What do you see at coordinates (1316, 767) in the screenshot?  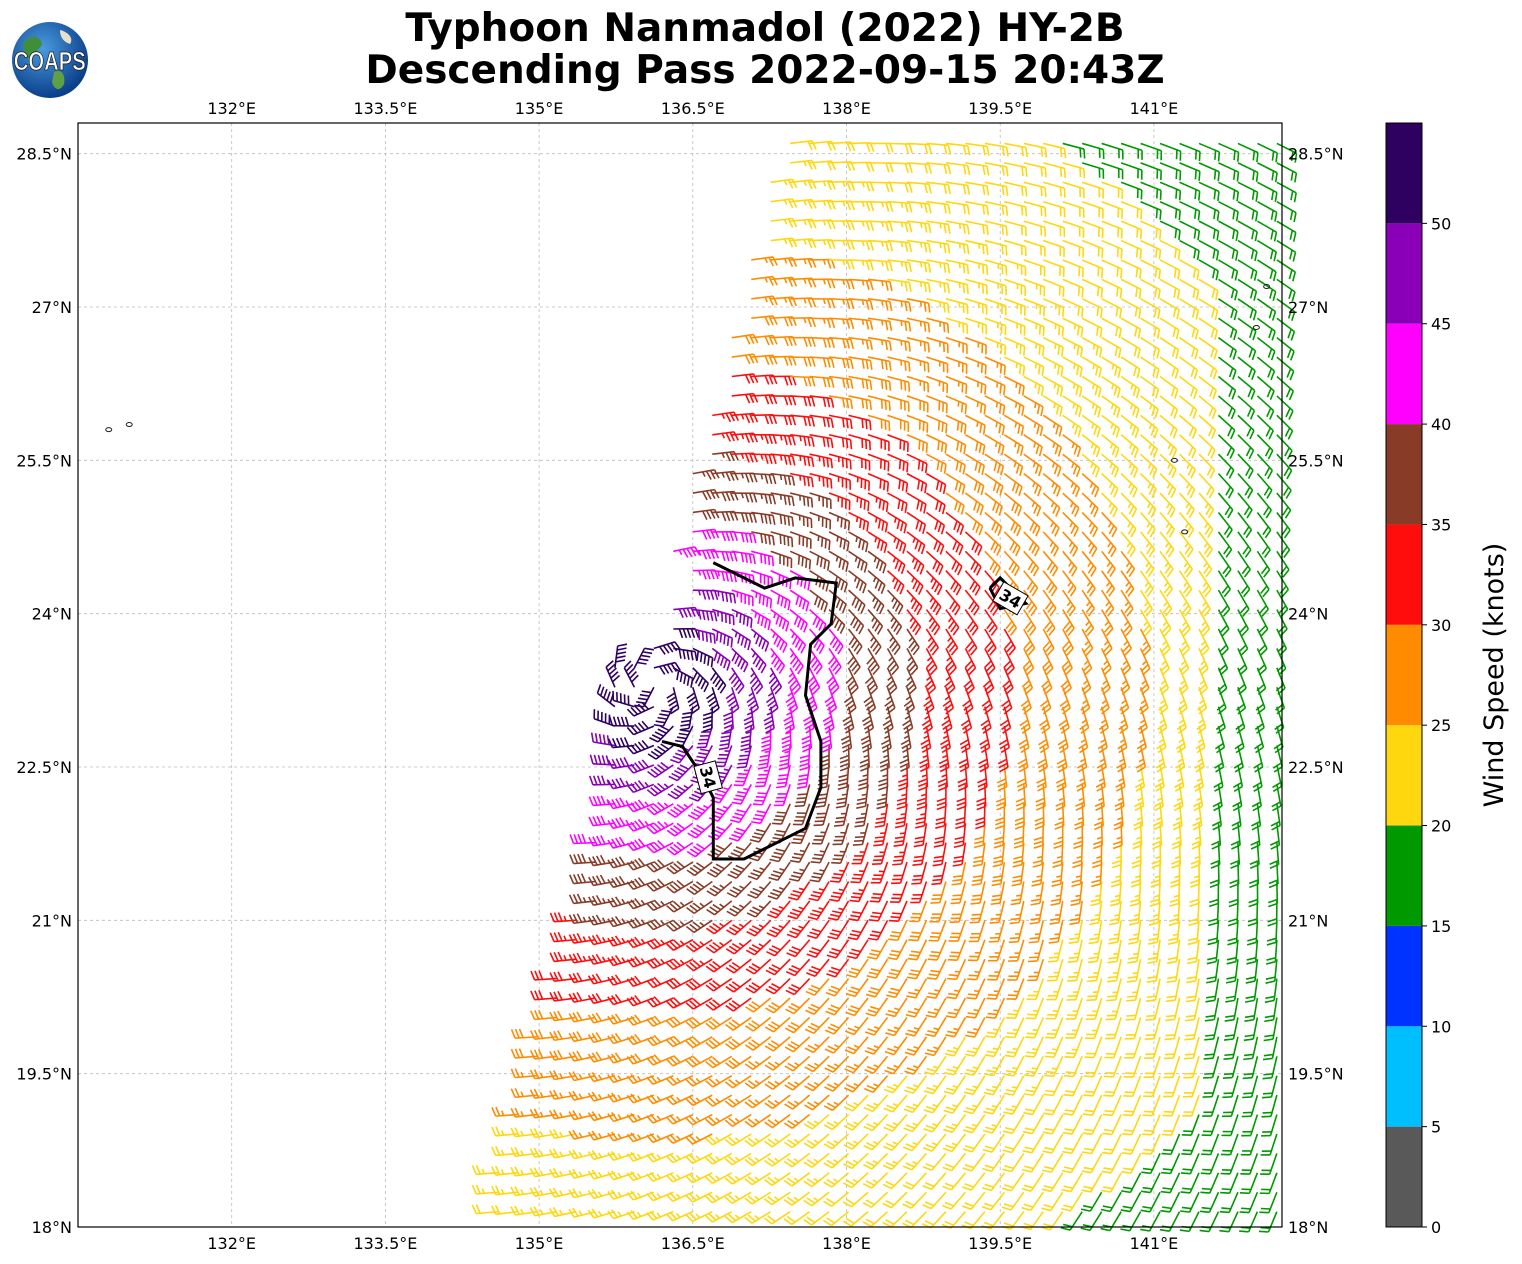 I see `lat-tick-label-right: 22.5°N` at bounding box center [1316, 767].